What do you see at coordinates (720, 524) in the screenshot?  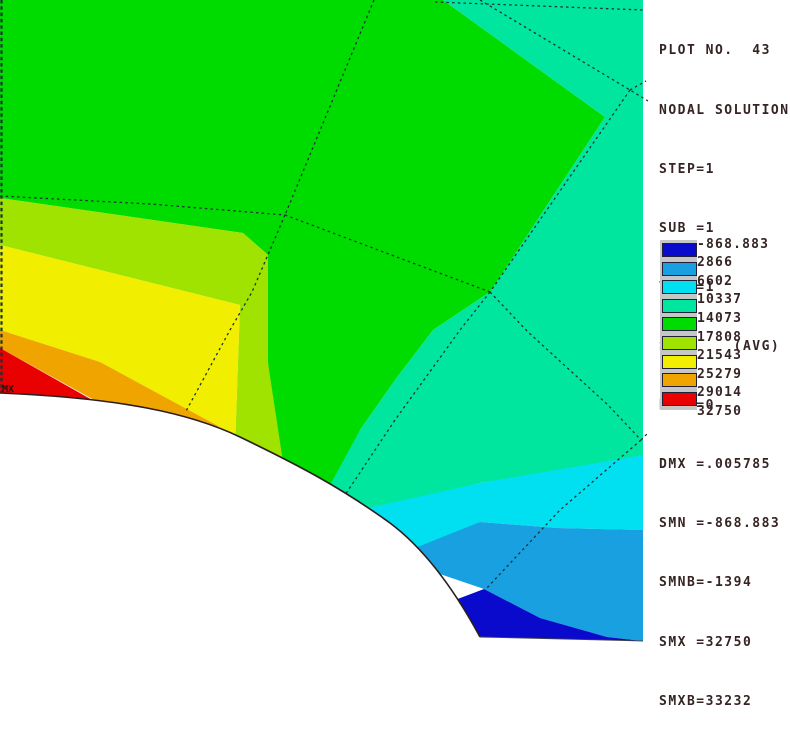 I see `info-line-smn: SMN =-868.883` at bounding box center [720, 524].